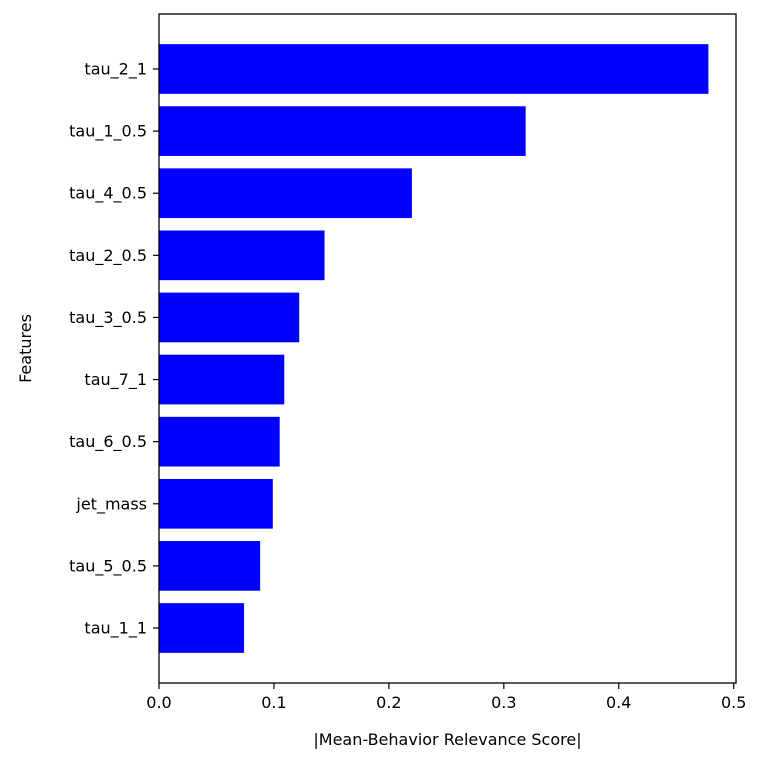  What do you see at coordinates (618, 702) in the screenshot?
I see `x-tick-label: 0.4` at bounding box center [618, 702].